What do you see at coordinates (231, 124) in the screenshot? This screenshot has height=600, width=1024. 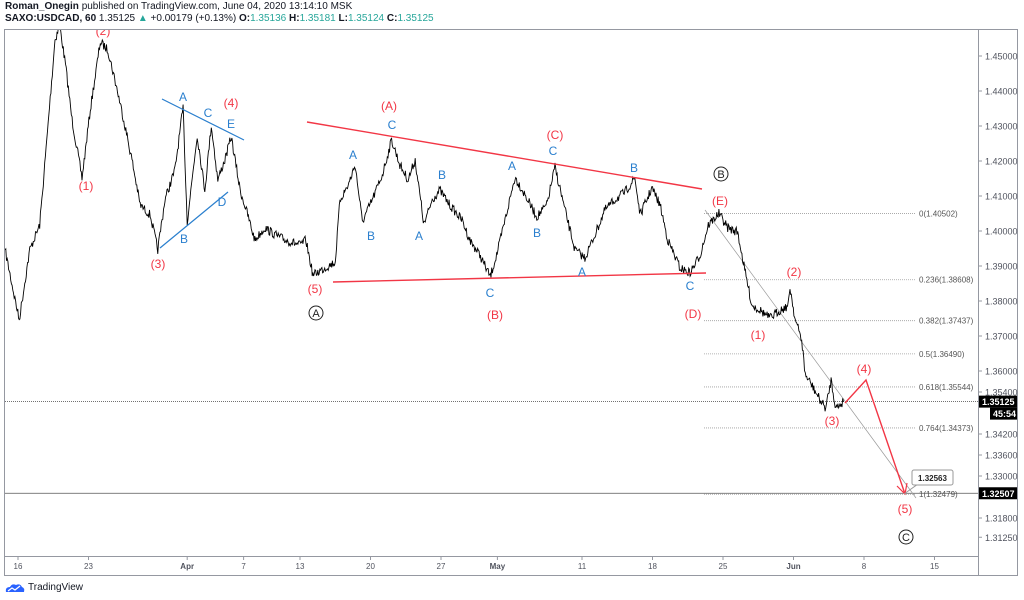 I see `wave-label-blue: E` at bounding box center [231, 124].